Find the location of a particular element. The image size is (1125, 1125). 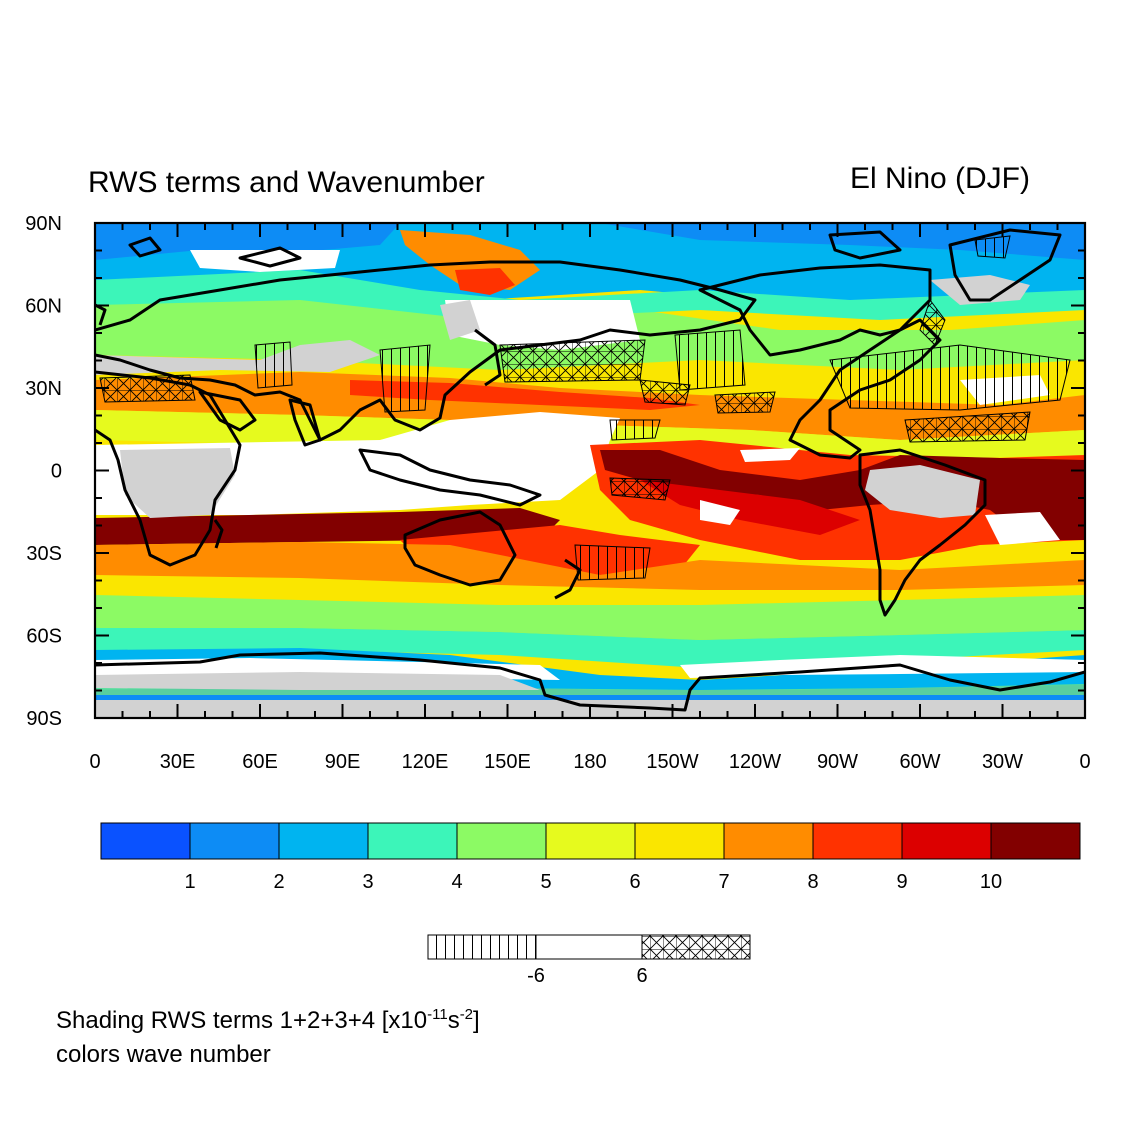

coast-eurasia is located at coordinates (426, 351).